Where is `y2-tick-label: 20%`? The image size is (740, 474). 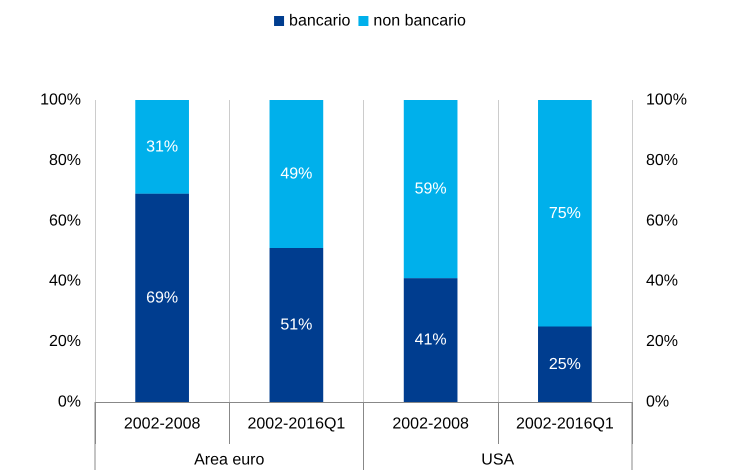
y2-tick-label: 20% is located at coordinates (662, 341).